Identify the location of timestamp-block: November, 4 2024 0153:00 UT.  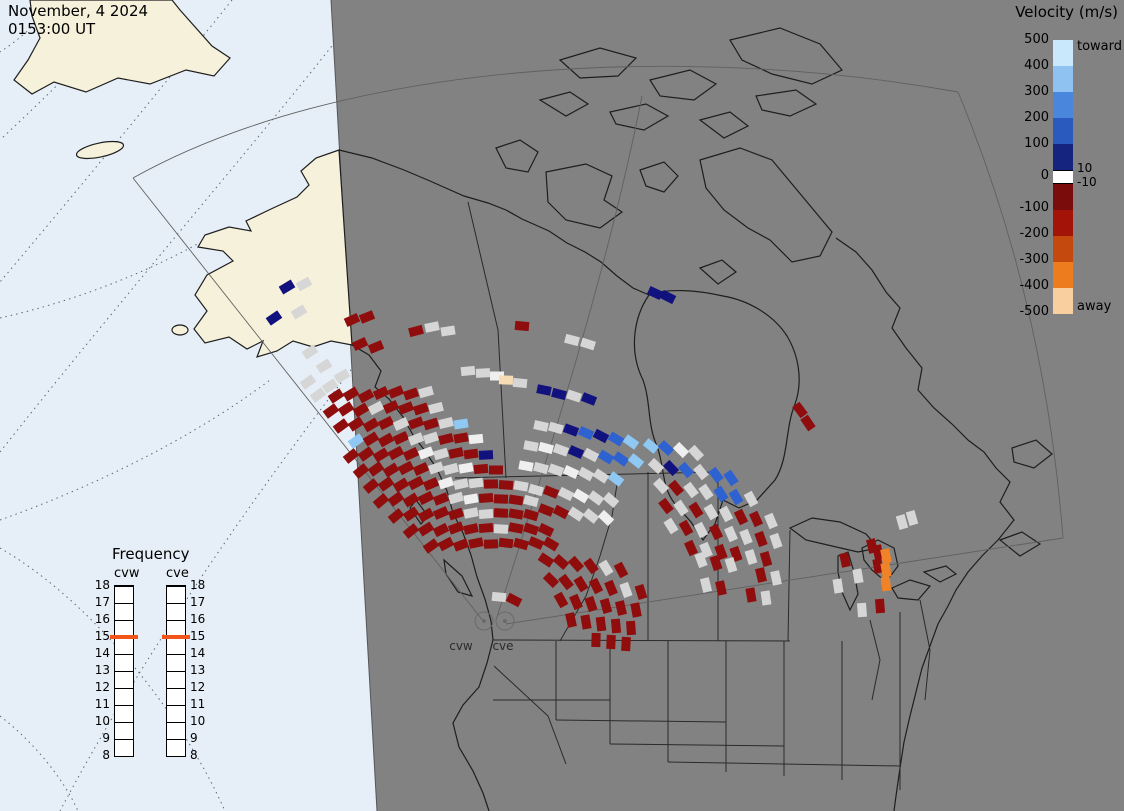
(78, 20).